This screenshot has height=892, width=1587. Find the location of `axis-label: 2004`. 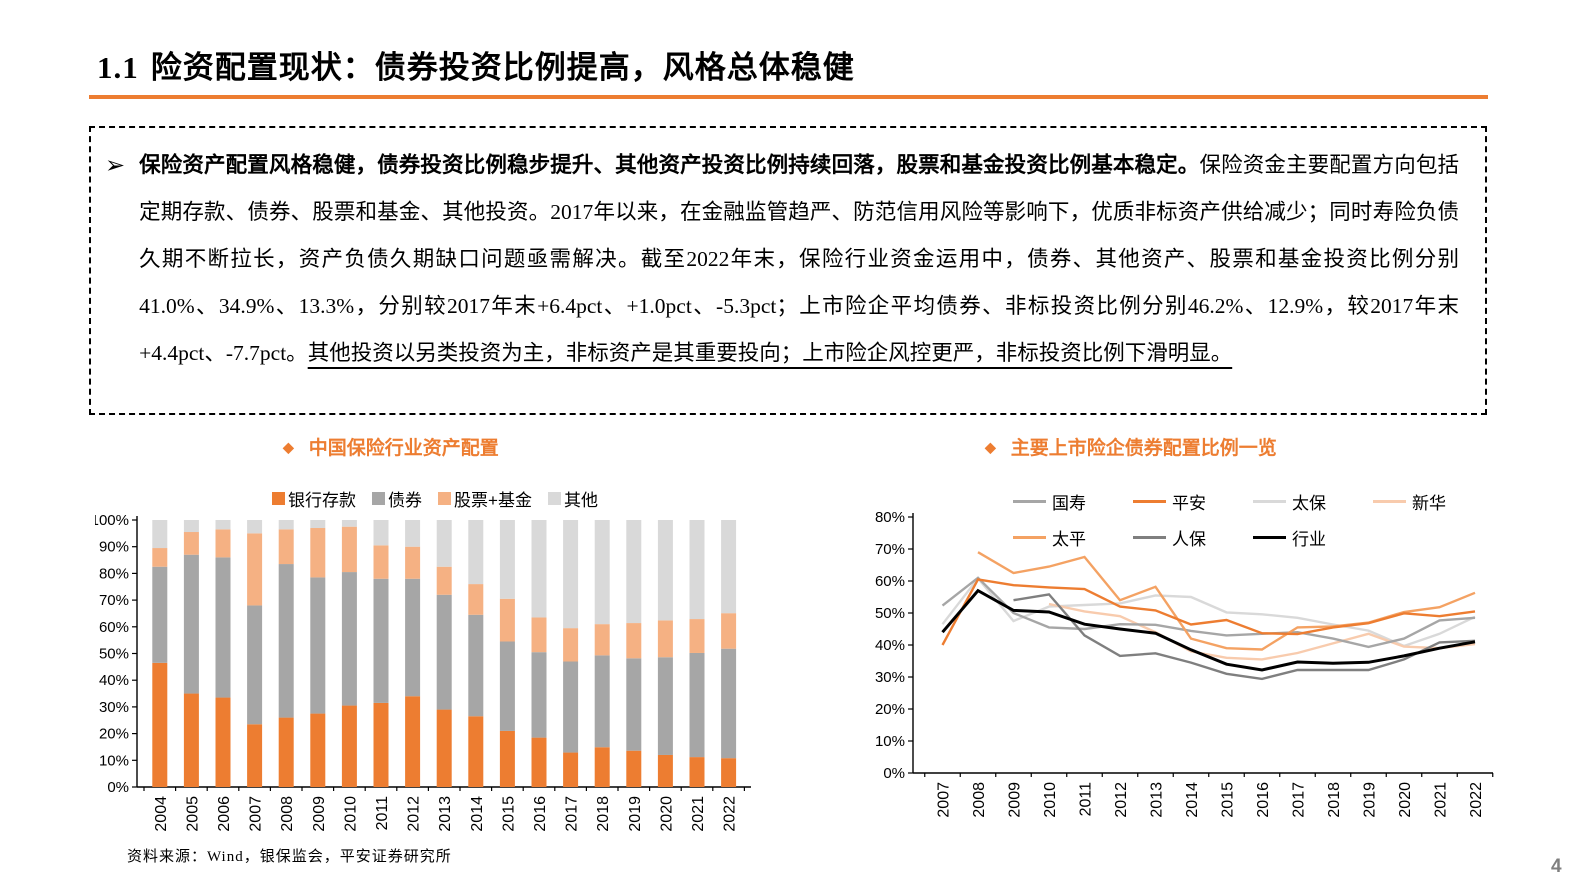

axis-label: 2004 is located at coordinates (161, 814).